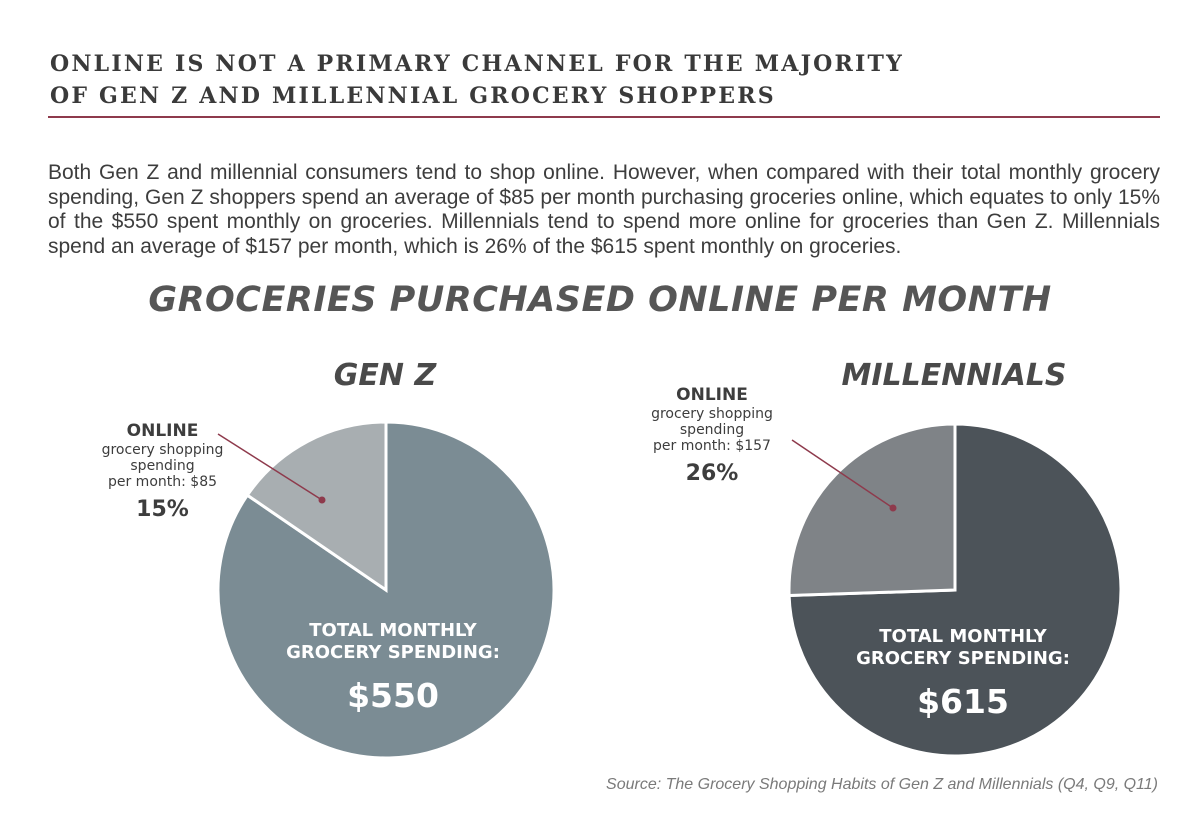 The image size is (1200, 813). What do you see at coordinates (712, 414) in the screenshot?
I see `millennials-online-desc-1: grocery shopping` at bounding box center [712, 414].